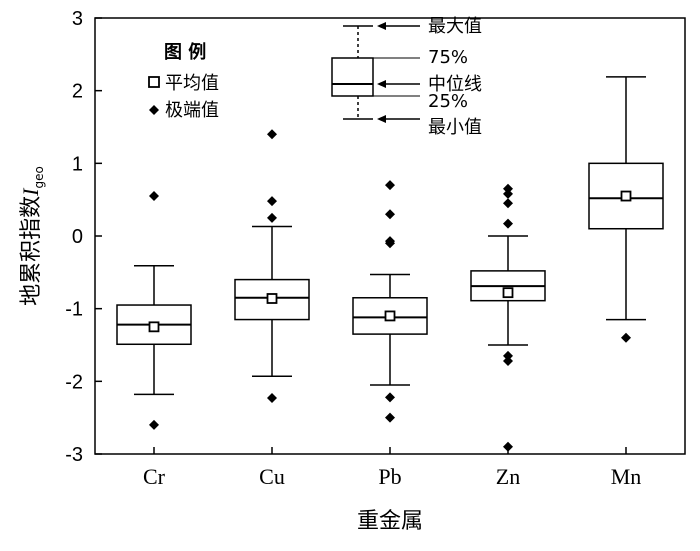  What do you see at coordinates (390, 521) in the screenshot?
I see `x-axis-title: 重金属` at bounding box center [390, 521].